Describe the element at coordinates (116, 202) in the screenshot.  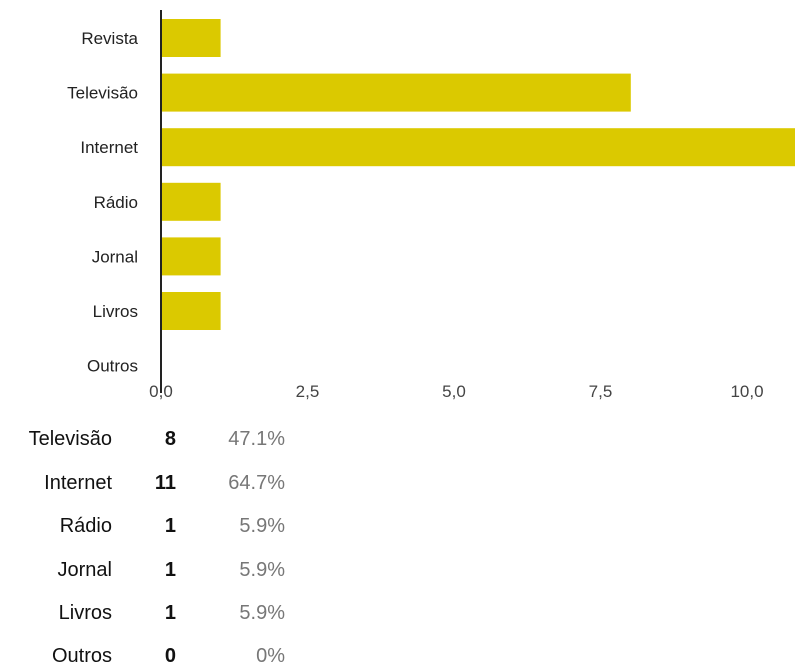
I see `category-label: Rádio` at that location.